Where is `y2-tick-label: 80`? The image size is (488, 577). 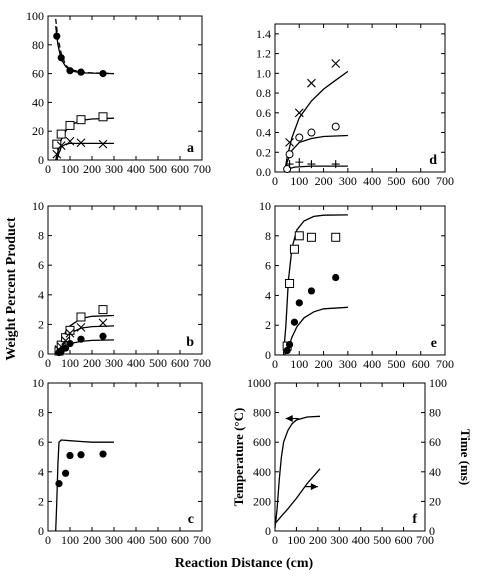
y2-tick-label: 80 is located at coordinates (435, 413).